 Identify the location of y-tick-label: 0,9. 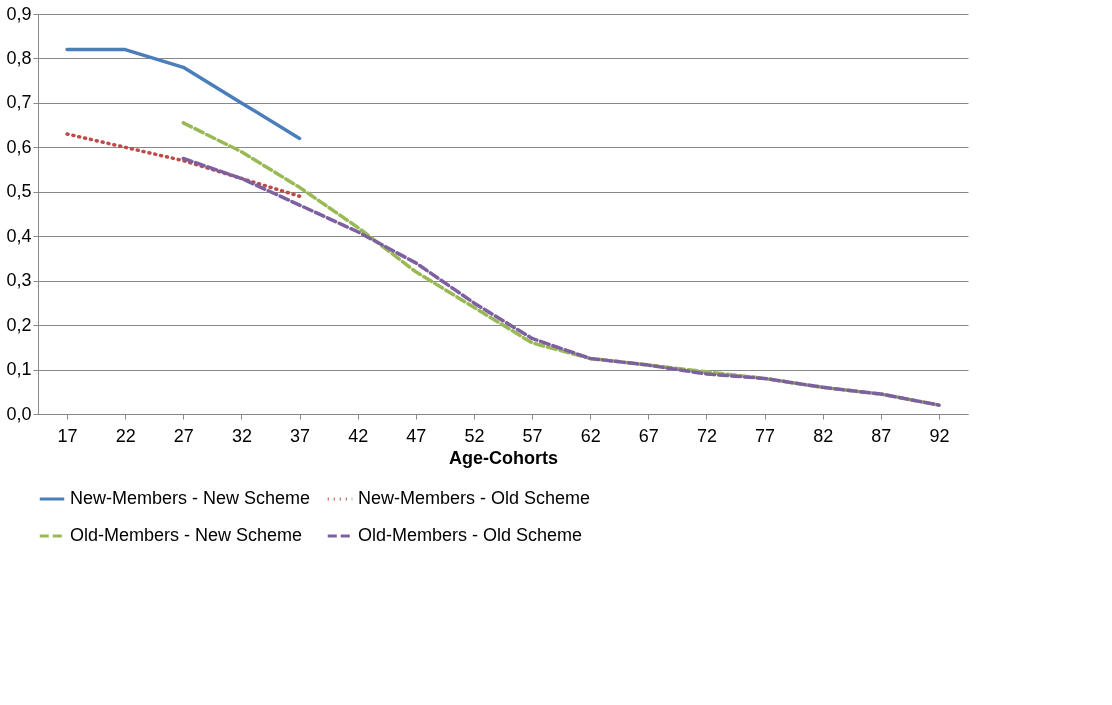
(19, 13).